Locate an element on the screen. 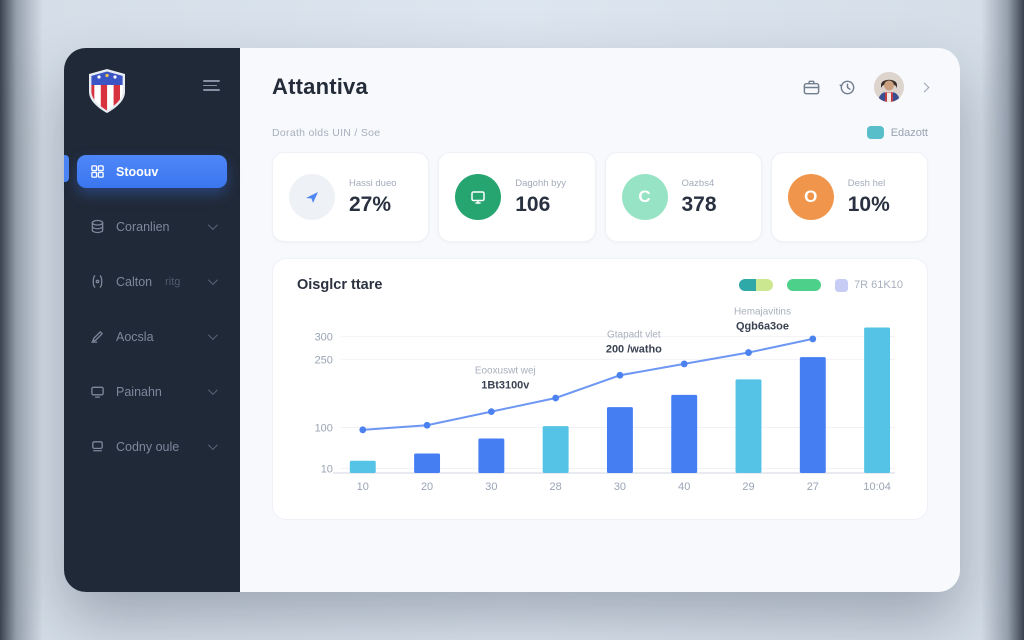 This screenshot has height=640, width=1024. sidebar-item-label: Aocsla is located at coordinates (135, 336).